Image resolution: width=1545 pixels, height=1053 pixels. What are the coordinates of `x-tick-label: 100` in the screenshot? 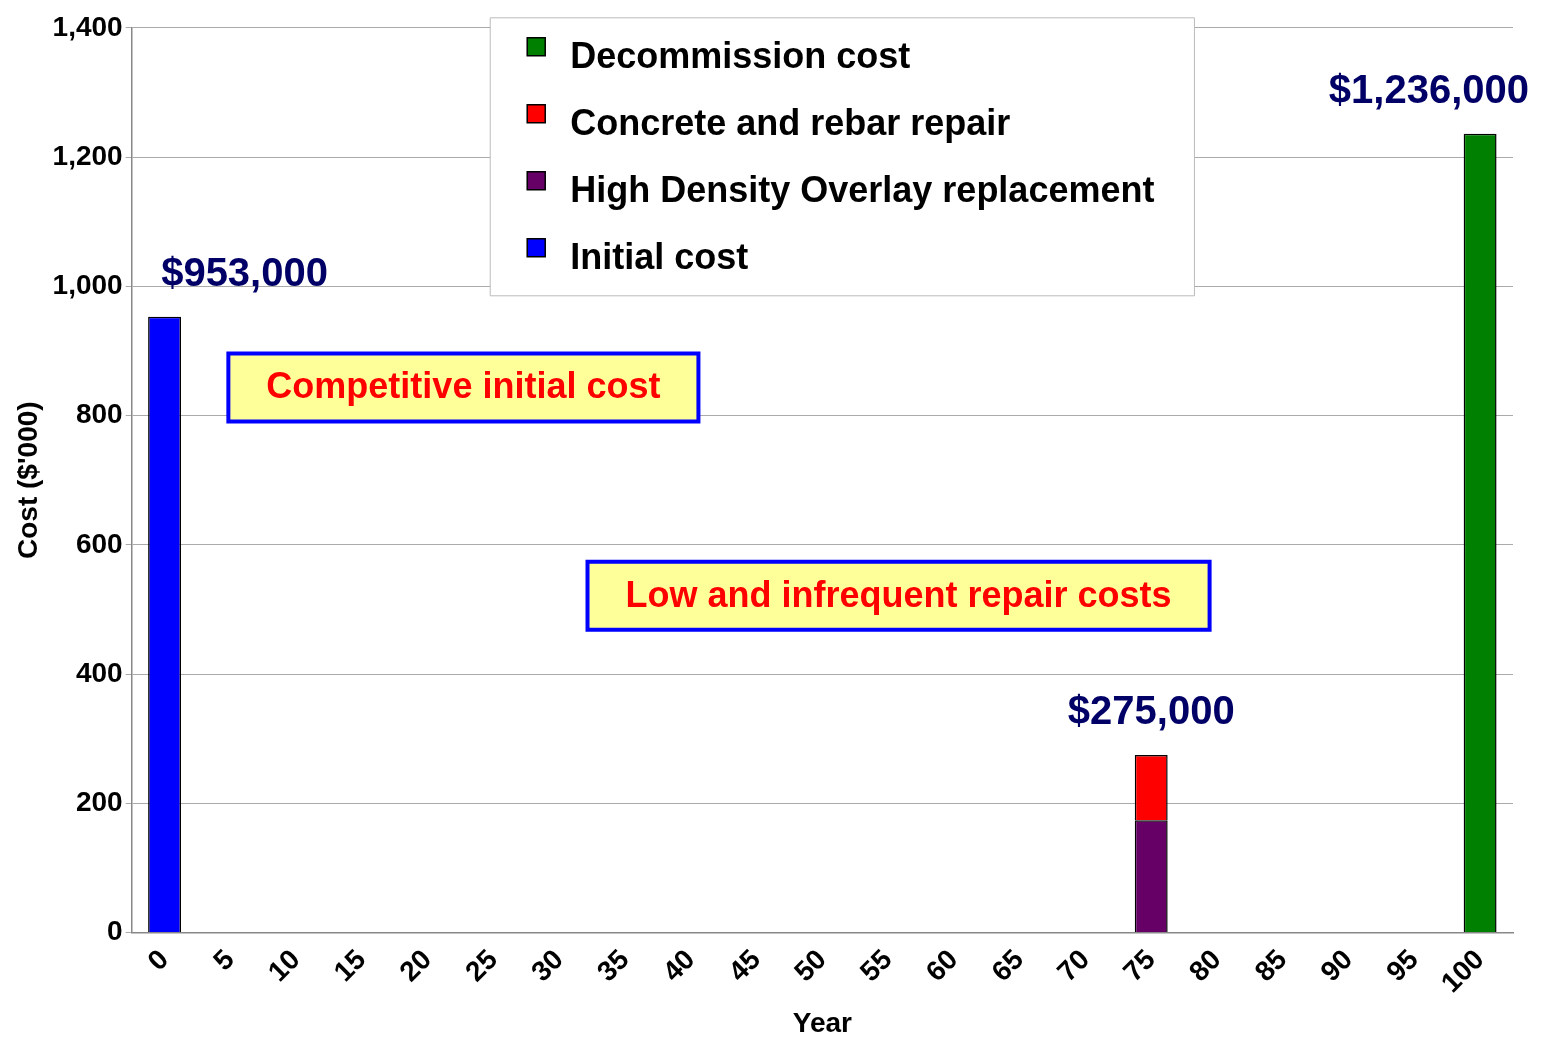 It's located at (1462, 971).